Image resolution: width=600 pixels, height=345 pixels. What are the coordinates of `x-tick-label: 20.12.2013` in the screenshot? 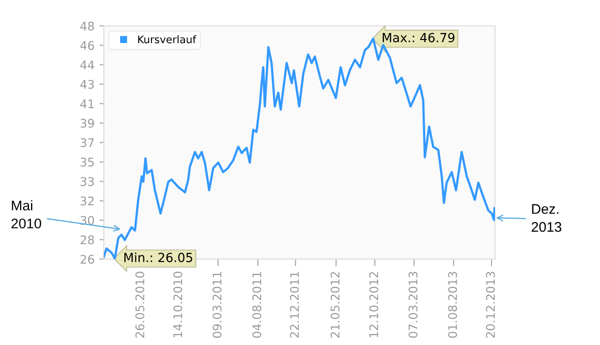 It's located at (490, 305).